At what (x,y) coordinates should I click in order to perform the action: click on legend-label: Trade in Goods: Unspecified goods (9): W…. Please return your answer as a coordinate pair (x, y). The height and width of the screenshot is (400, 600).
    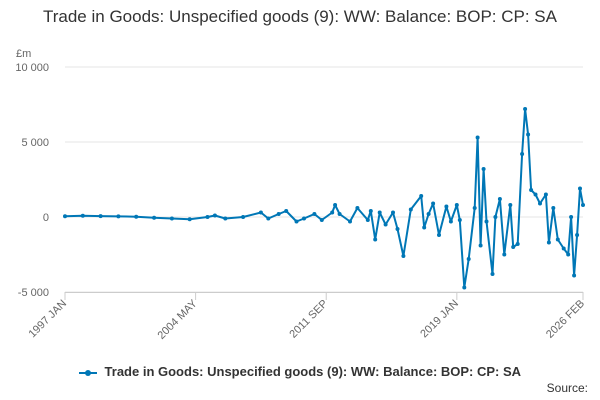
    Looking at the image, I should click on (313, 371).